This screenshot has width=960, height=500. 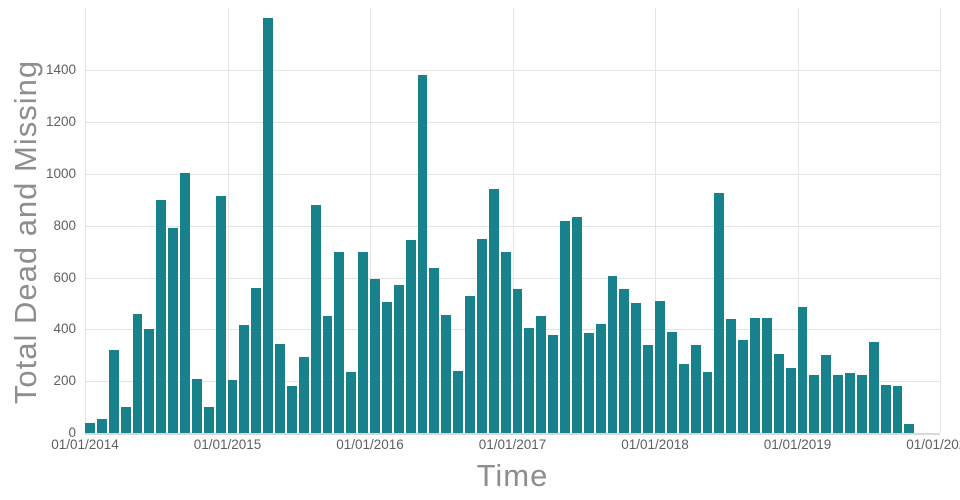 I want to click on x-tick-label: 01/01/2019, so click(x=797, y=444).